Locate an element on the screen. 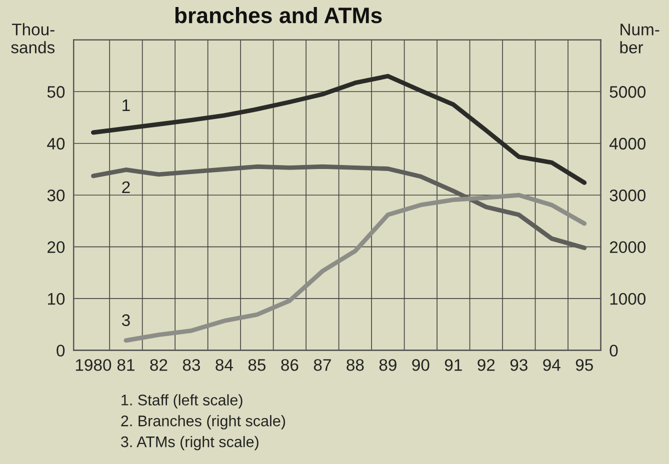  x-tick-label: 82 is located at coordinates (159, 365).